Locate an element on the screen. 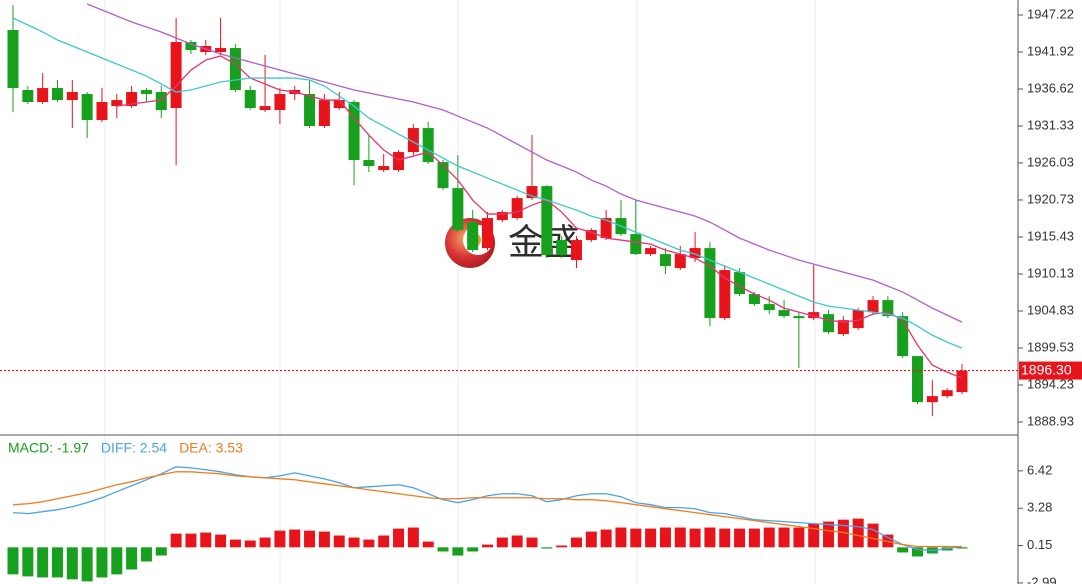 This screenshot has height=584, width=1082. y-tick-label: 1904.83 is located at coordinates (1050, 309).